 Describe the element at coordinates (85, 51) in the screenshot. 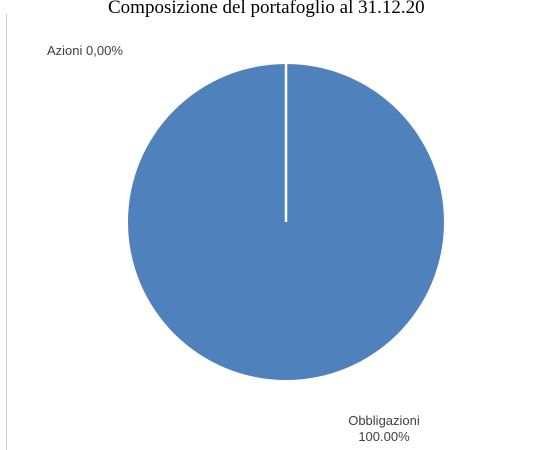

I see `data-label-azioni: Azioni 0,00%` at that location.